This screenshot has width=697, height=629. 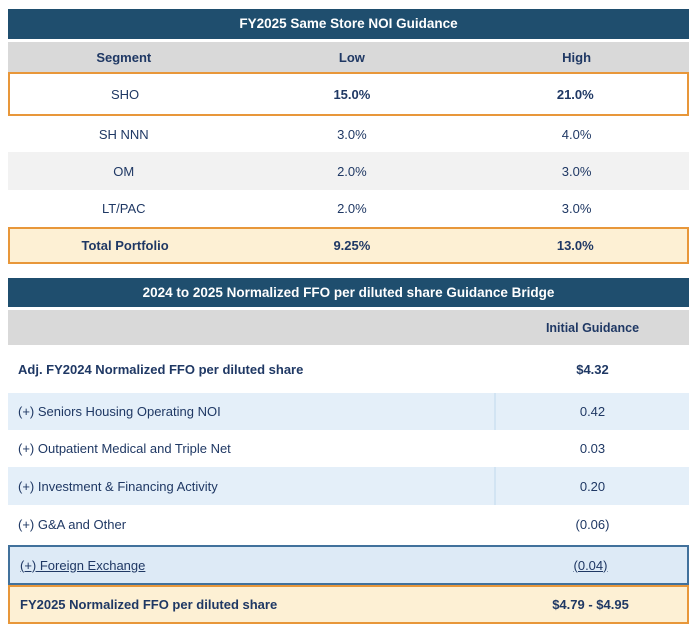 What do you see at coordinates (576, 134) in the screenshot?
I see `high-value-cell: 4.0%` at bounding box center [576, 134].